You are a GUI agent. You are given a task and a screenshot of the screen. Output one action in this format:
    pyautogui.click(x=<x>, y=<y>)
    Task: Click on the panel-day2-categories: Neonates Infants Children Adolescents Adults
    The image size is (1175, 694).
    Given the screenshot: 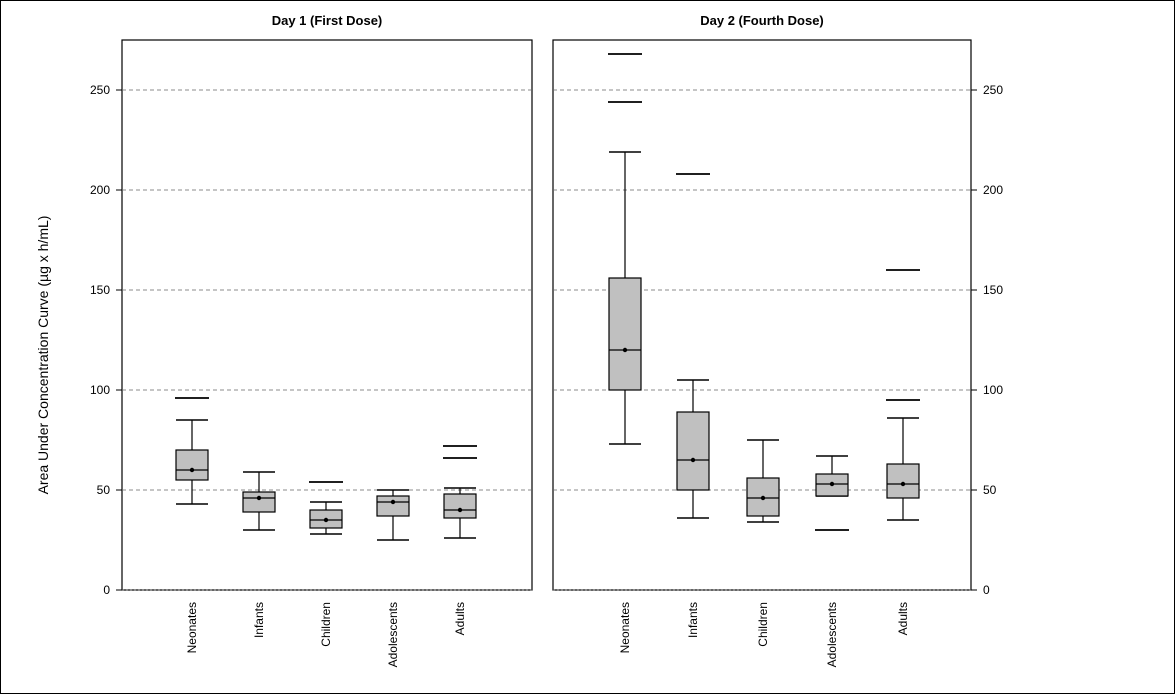 What is the action you would take?
    pyautogui.click(x=764, y=634)
    